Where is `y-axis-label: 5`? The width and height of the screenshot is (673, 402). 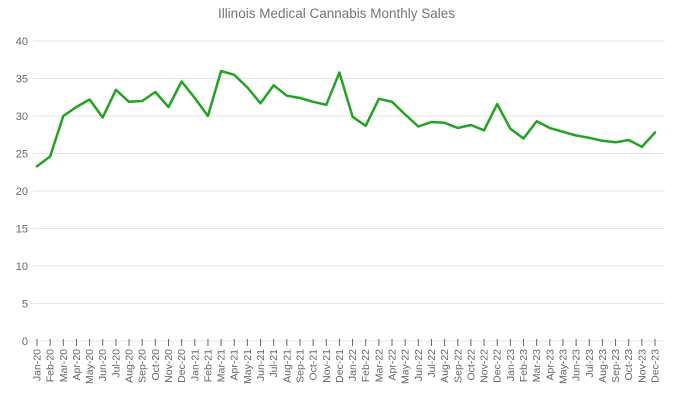
y-axis-label: 5 is located at coordinates (25, 305).